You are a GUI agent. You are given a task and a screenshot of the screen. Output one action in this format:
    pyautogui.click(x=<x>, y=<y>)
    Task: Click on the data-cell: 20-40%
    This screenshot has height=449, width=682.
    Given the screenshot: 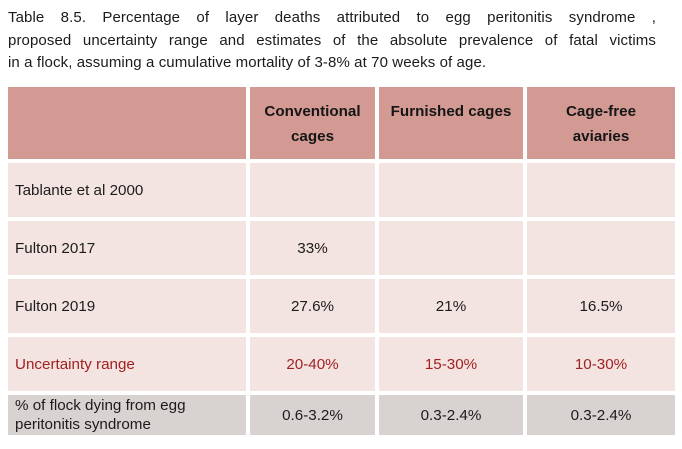 What is the action you would take?
    pyautogui.click(x=312, y=364)
    